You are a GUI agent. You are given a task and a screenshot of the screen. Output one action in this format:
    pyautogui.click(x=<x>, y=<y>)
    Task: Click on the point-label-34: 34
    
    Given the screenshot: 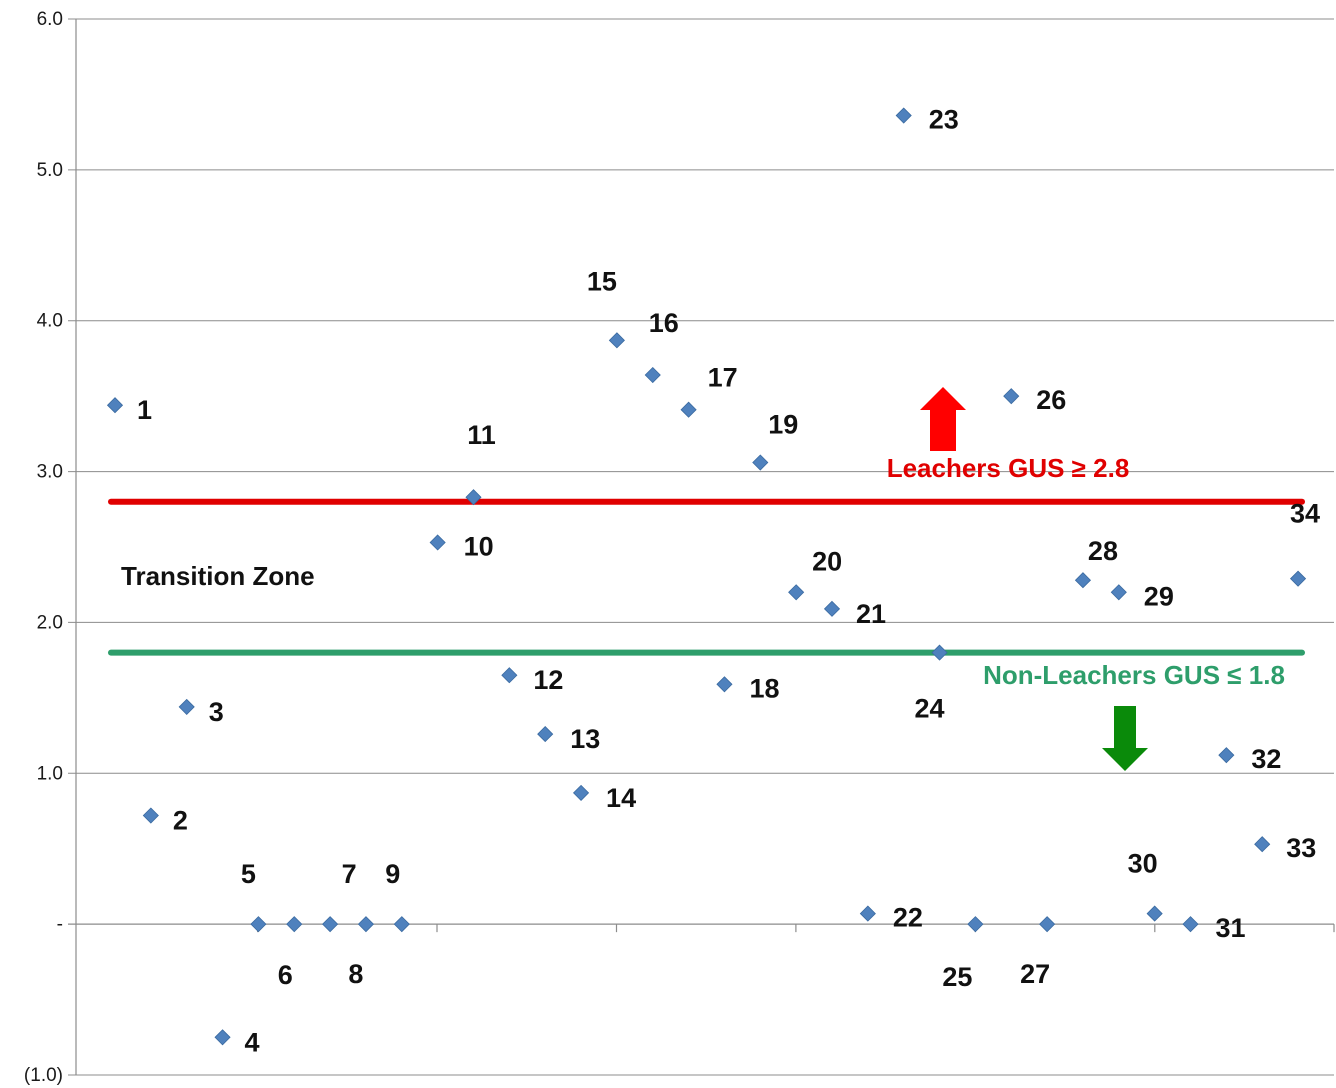 What is the action you would take?
    pyautogui.click(x=1305, y=514)
    